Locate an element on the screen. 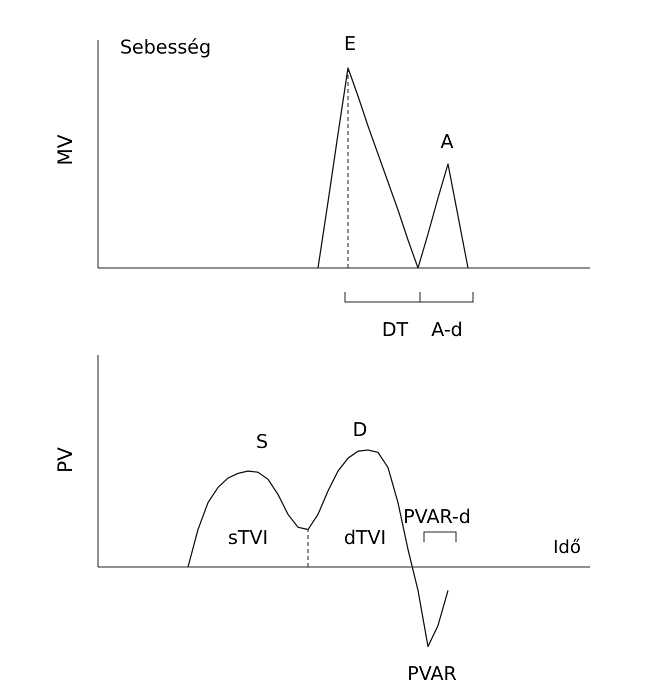 Image resolution: width=648 pixels, height=695 pixels. y-axis-title: PV is located at coordinates (65, 459).